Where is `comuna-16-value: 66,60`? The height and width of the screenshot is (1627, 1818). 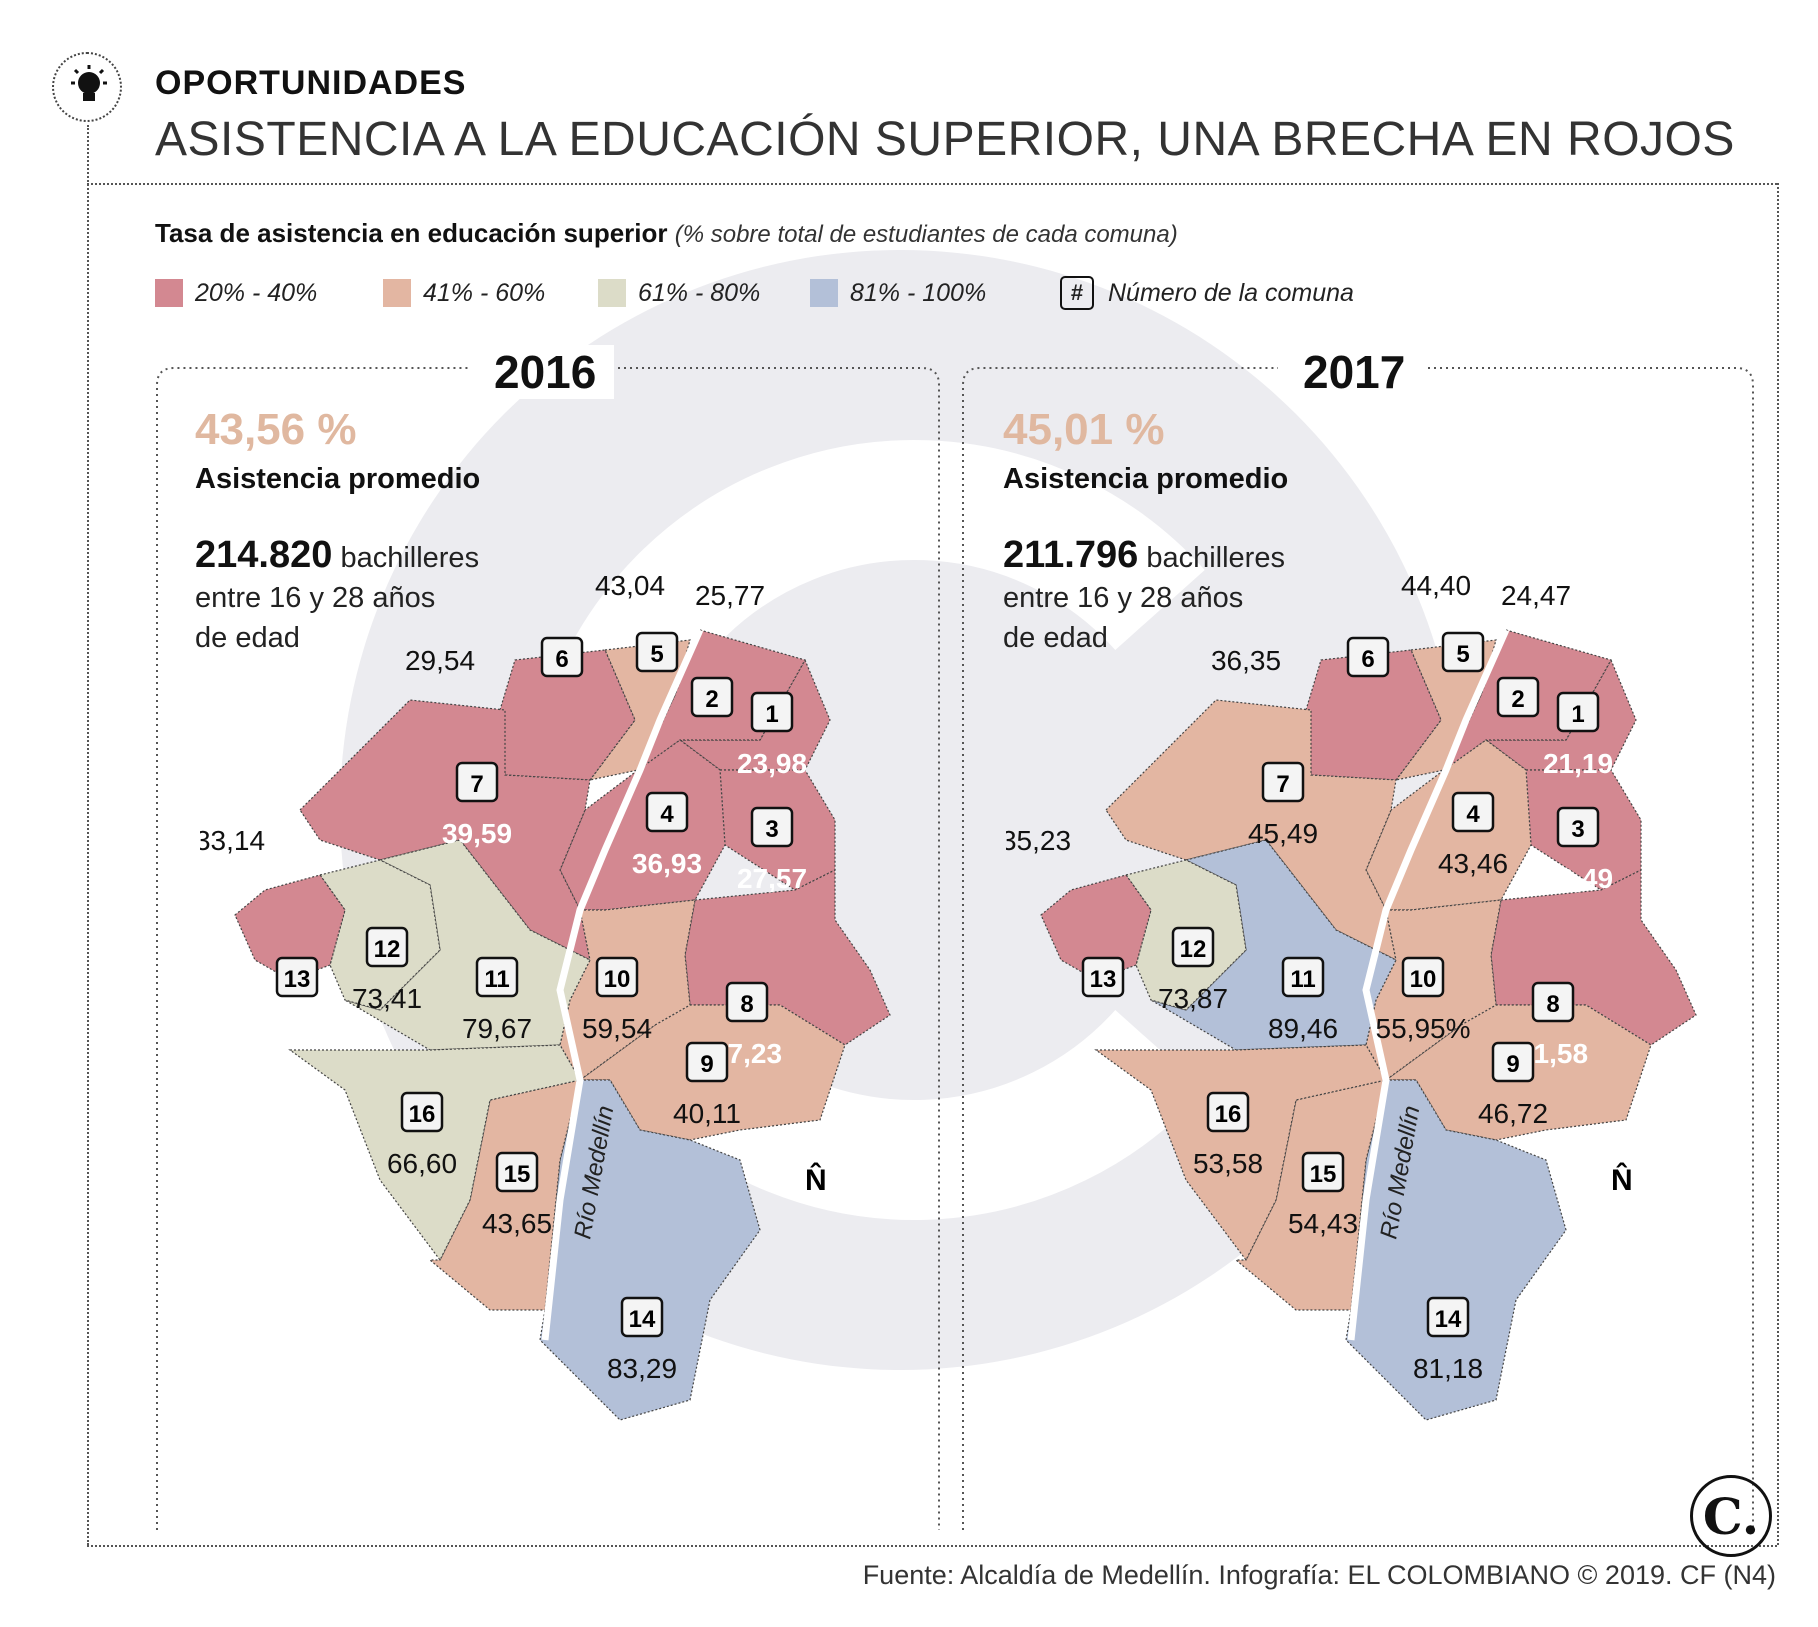
comuna-16-value: 66,60 is located at coordinates (422, 1163).